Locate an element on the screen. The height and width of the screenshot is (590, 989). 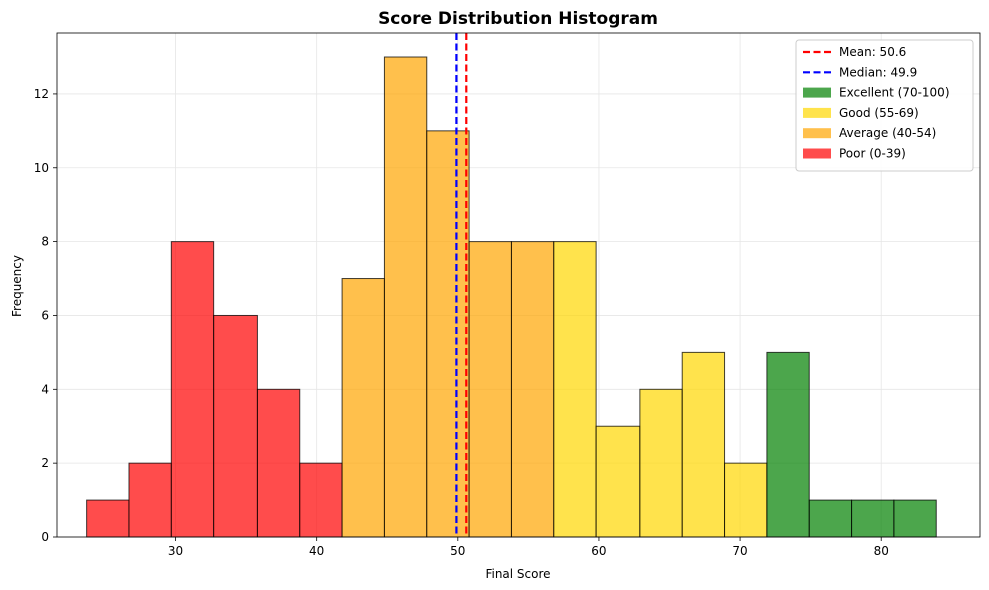
legend-label: Excellent (70-100) is located at coordinates (894, 93).